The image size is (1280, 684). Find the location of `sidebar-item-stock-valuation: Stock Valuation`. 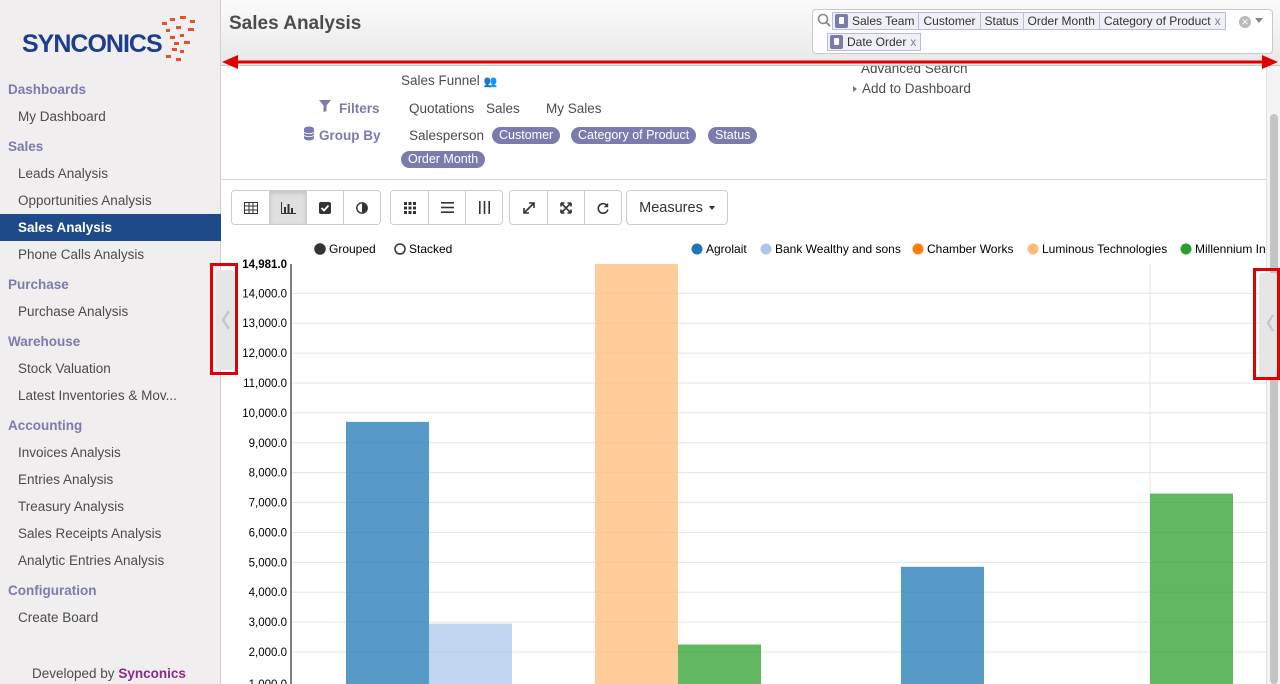

sidebar-item-stock-valuation: Stock Valuation is located at coordinates (64, 368).